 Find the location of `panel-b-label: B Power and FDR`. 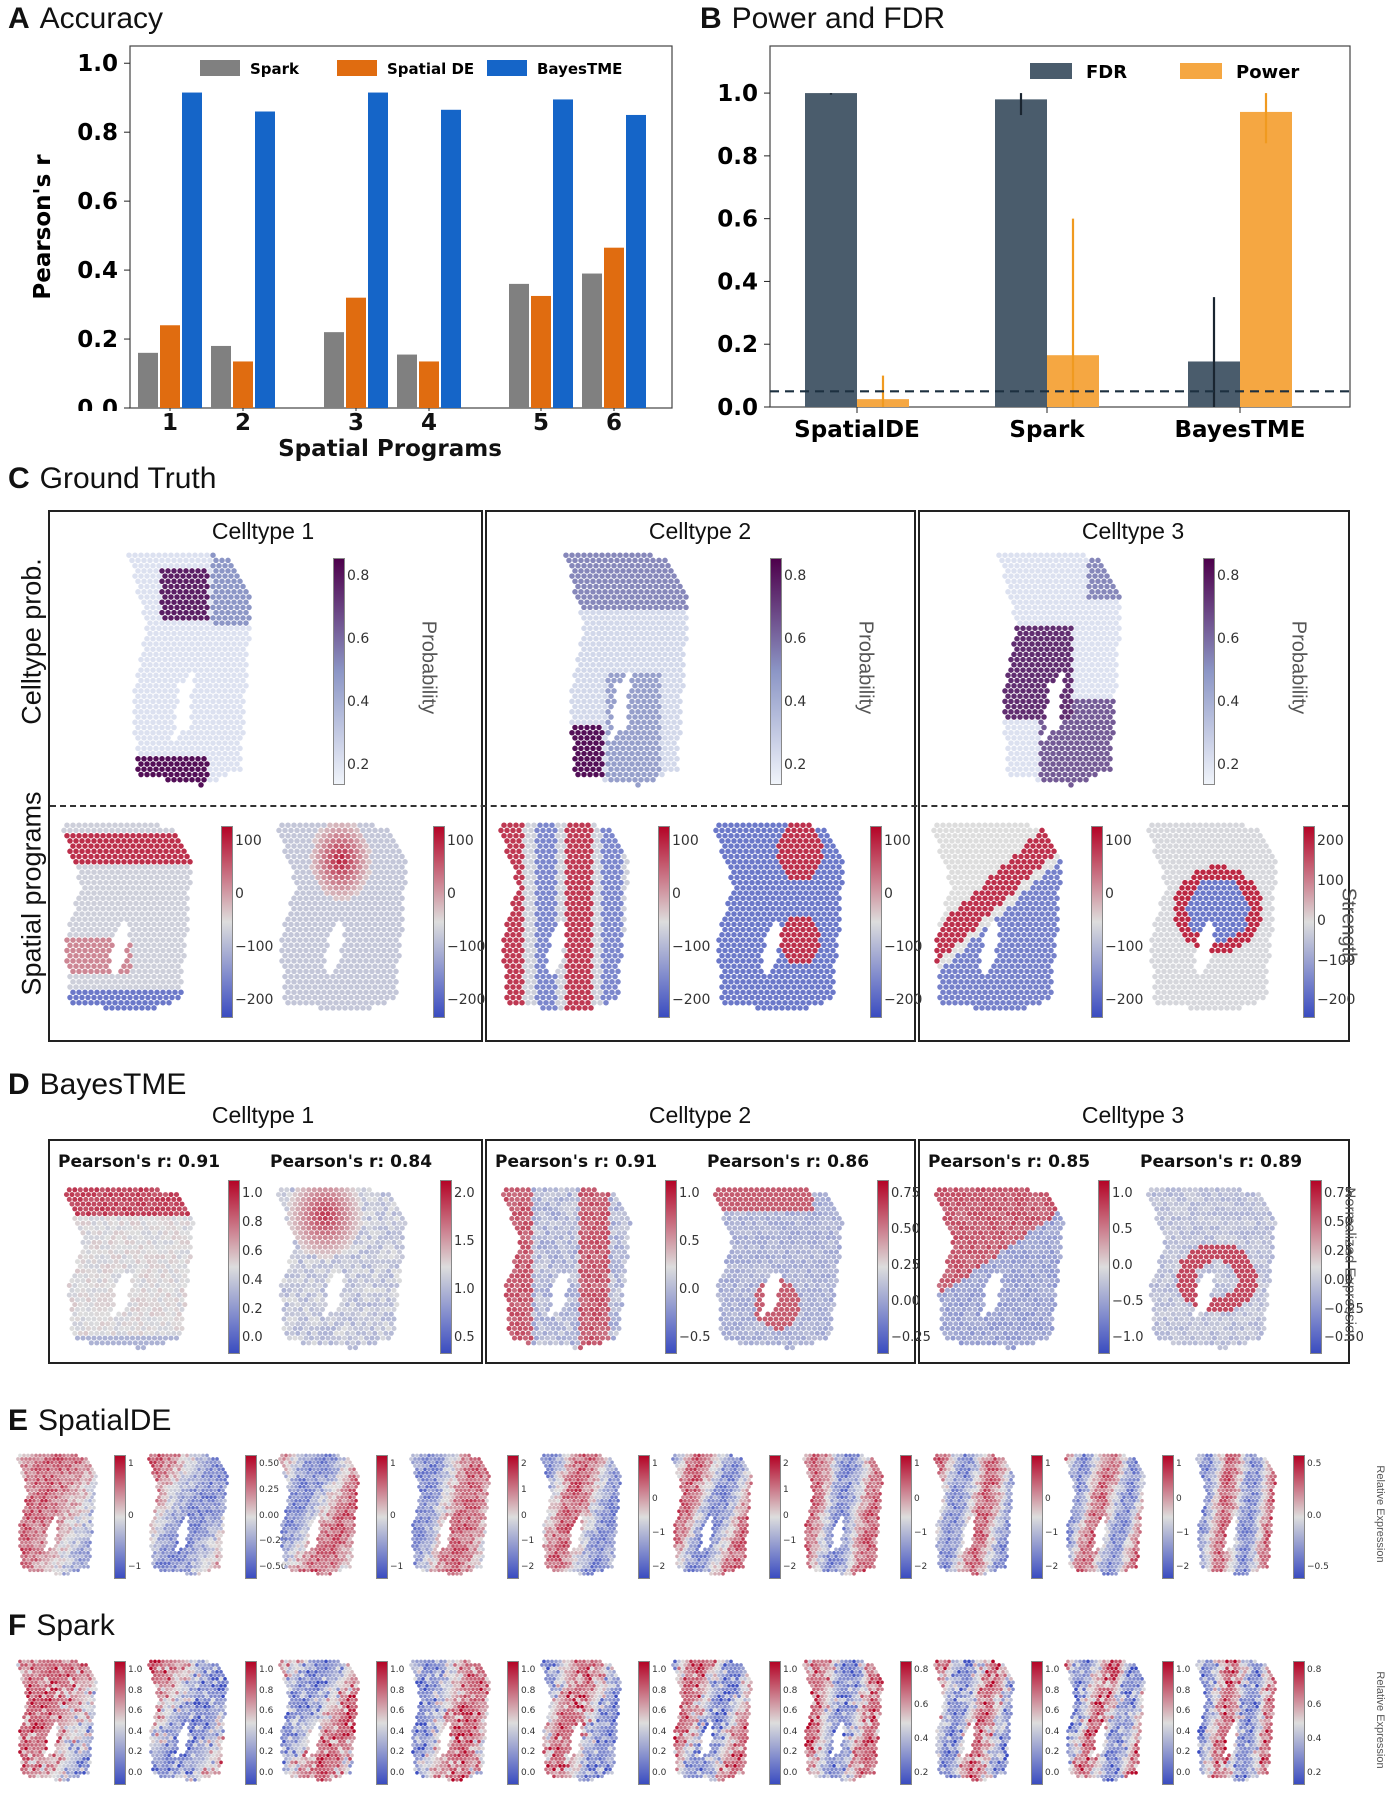

panel-b-label: B Power and FDR is located at coordinates (822, 19).